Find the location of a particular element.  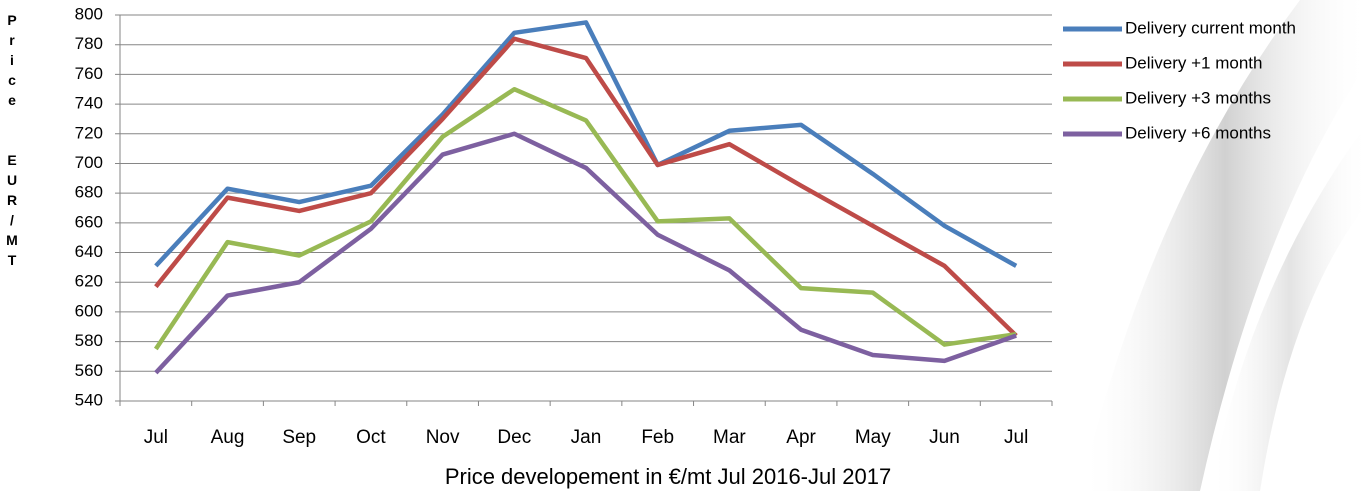

y-tick-label: 560 is located at coordinates (89, 370).